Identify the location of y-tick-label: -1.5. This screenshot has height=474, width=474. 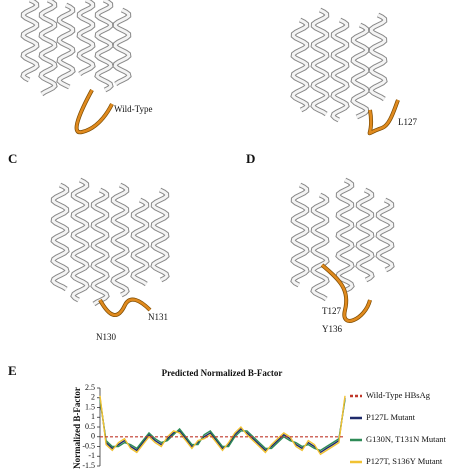
(88, 465).